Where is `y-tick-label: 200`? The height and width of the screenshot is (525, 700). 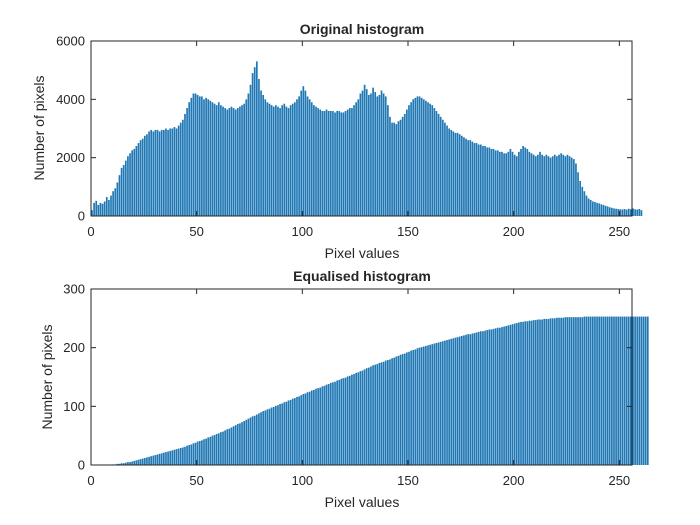 y-tick-label: 200 is located at coordinates (74, 347).